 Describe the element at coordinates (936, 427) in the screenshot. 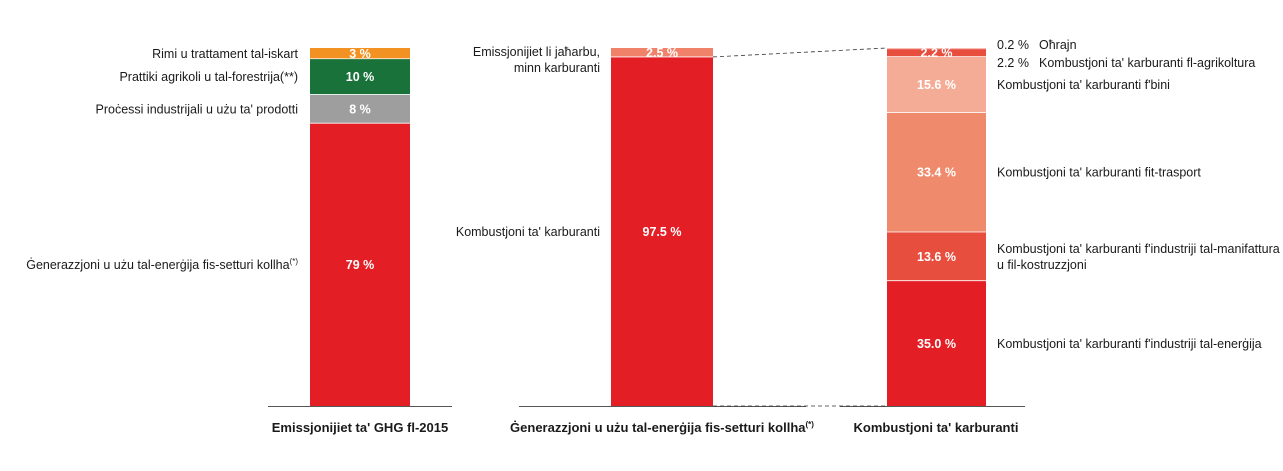

I see `x-axis-label-2: Kombustjoni ta' karburanti` at that location.